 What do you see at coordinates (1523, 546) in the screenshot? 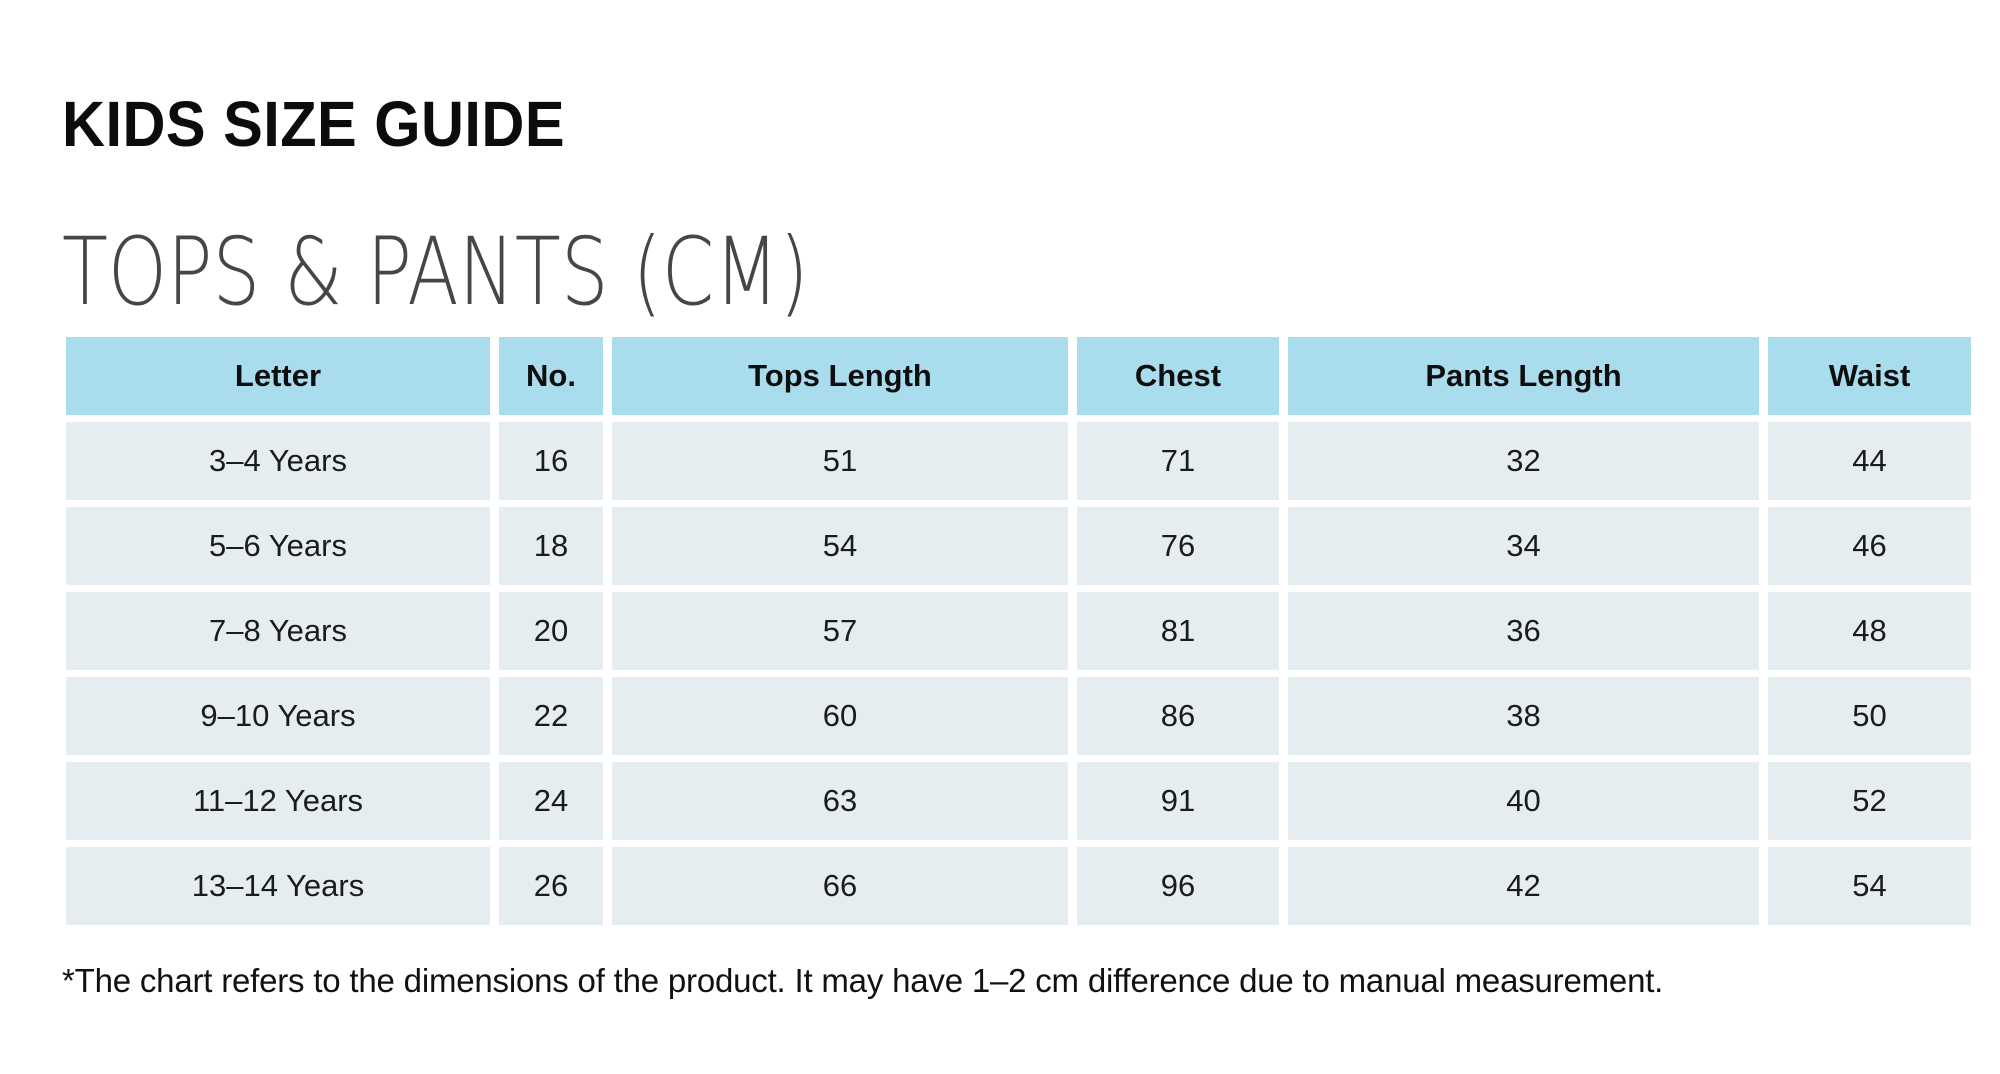
I see `table-cell-pants-length: 34` at bounding box center [1523, 546].